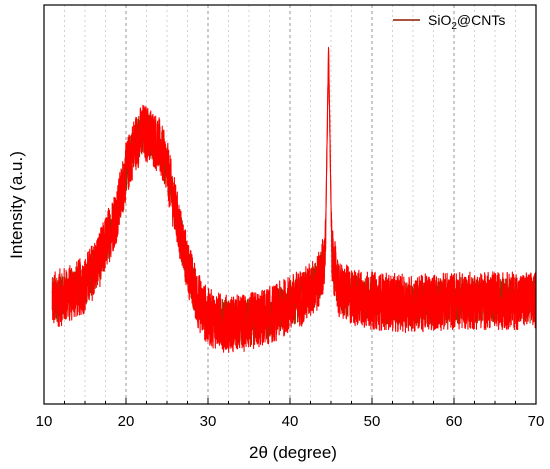  What do you see at coordinates (536, 421) in the screenshot?
I see `x-tick-label: 70` at bounding box center [536, 421].